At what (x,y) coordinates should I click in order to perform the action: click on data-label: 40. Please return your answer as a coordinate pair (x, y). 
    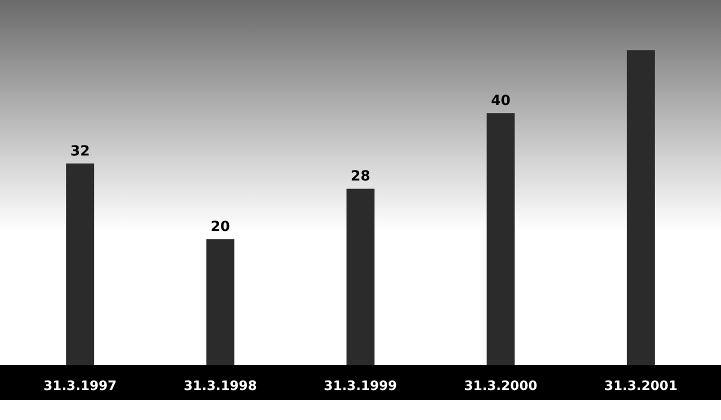
    Looking at the image, I should click on (500, 101).